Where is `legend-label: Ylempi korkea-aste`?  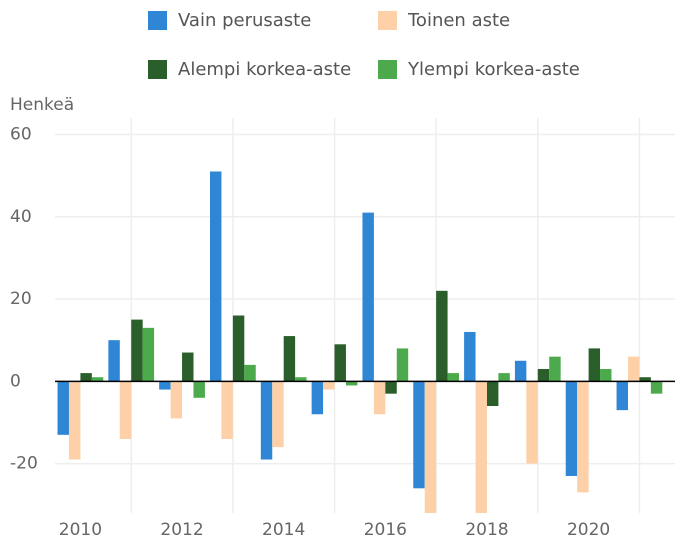
legend-label: Ylempi korkea-aste is located at coordinates (493, 69).